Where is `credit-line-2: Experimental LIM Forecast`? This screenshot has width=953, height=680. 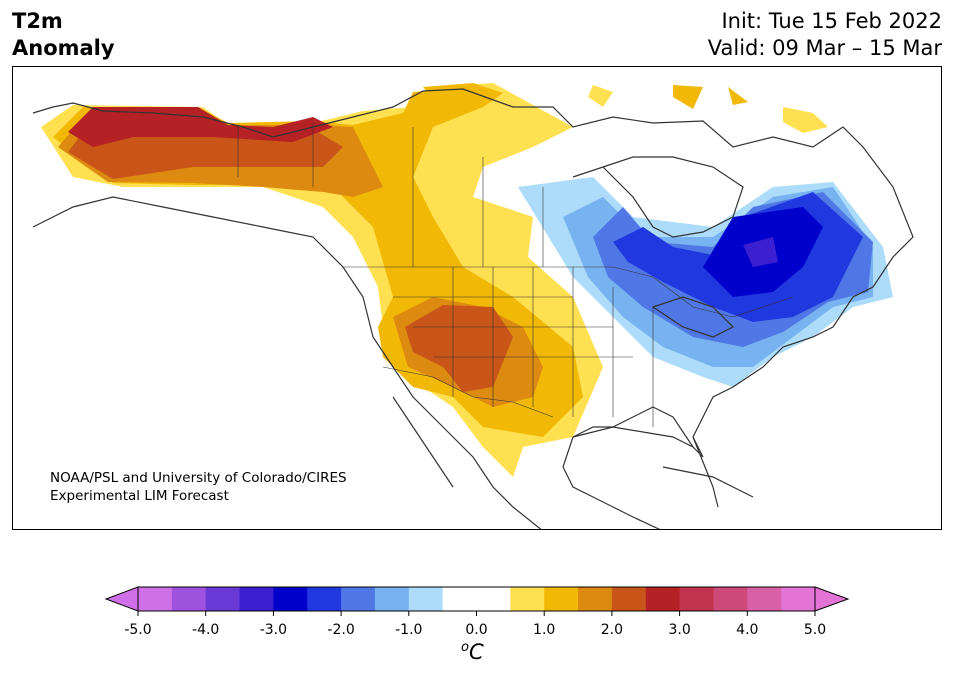
credit-line-2: Experimental LIM Forecast is located at coordinates (139, 495).